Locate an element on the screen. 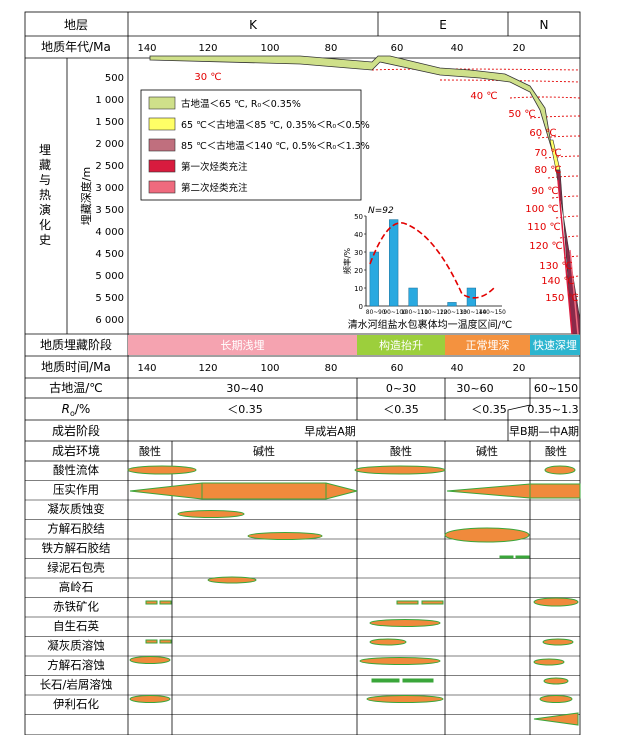 The height and width of the screenshot is (735, 636). isotherm-label: 70 ℃ is located at coordinates (547, 153).